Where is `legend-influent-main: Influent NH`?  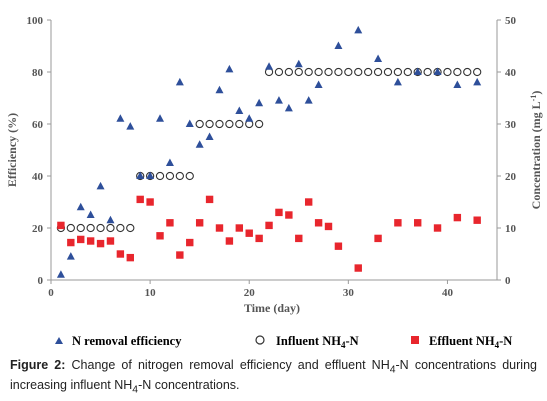
legend-influent-main: Influent NH is located at coordinates (308, 341).